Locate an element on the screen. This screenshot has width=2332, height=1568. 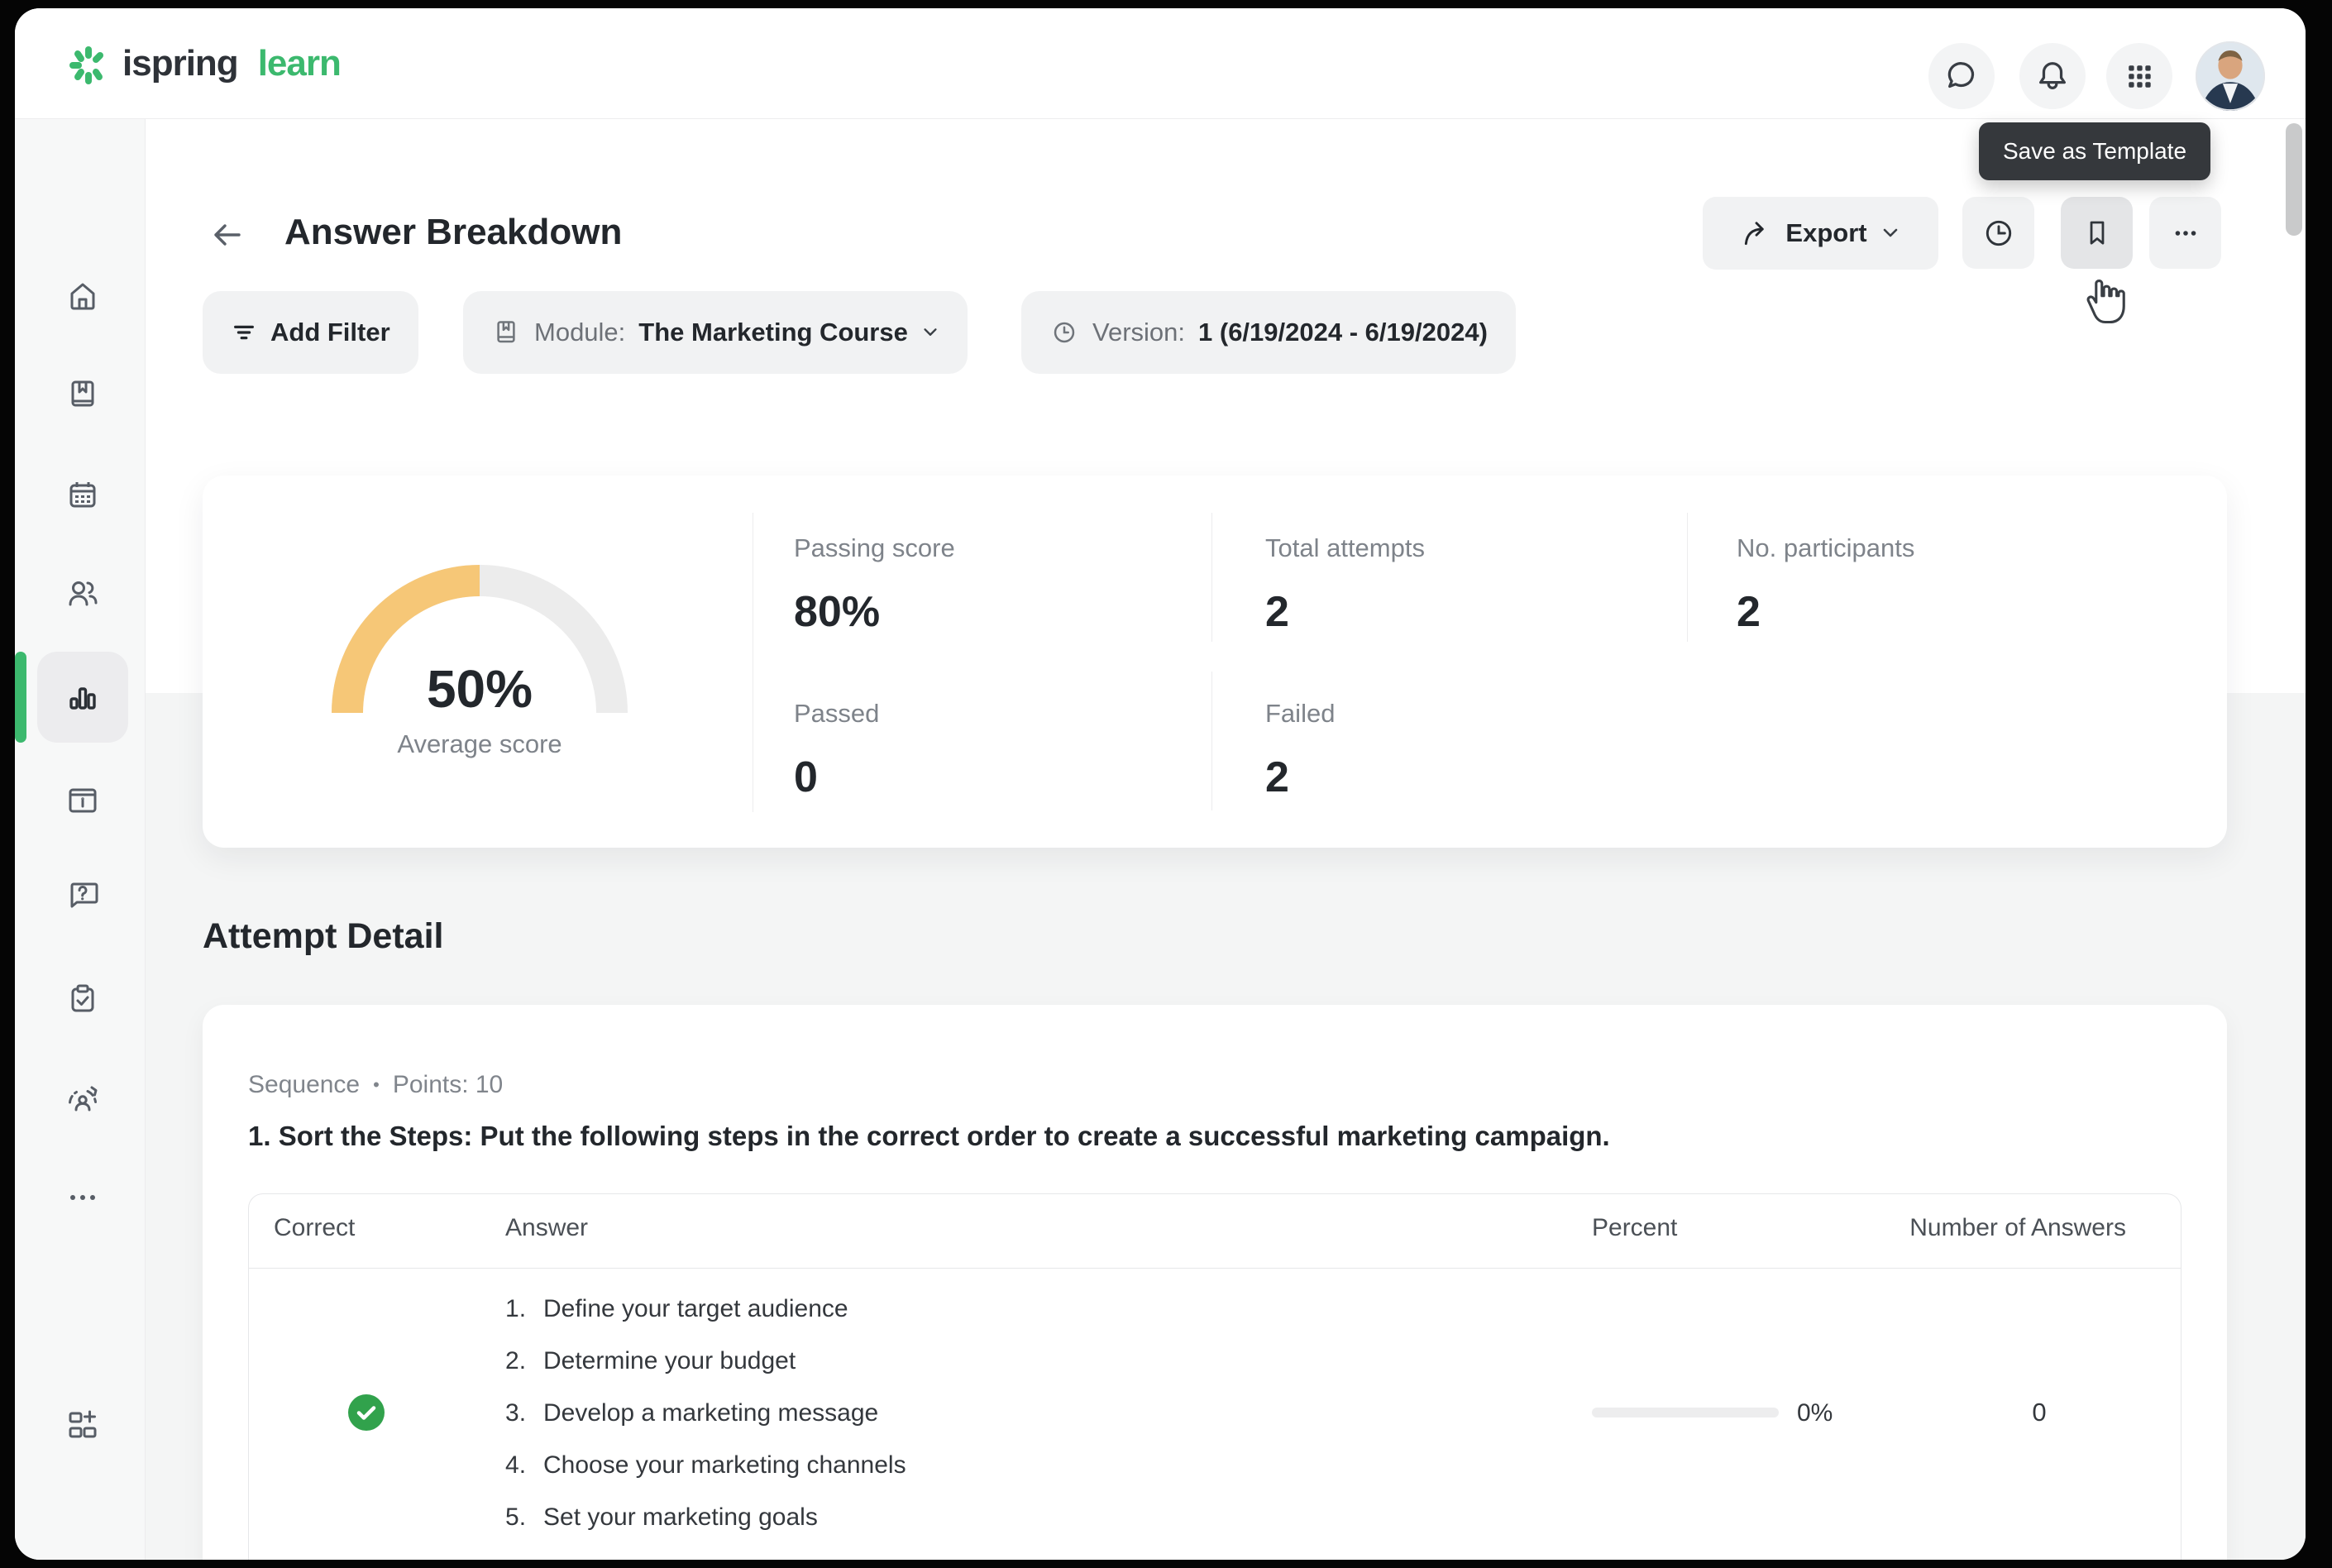
question-bubble-icon is located at coordinates (83, 896).